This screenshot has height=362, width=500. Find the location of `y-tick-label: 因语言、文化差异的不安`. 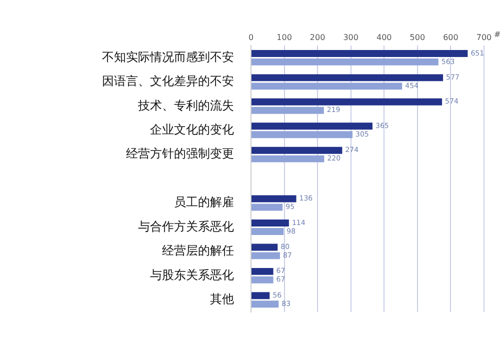

y-tick-label: 因语言、文化差异的不安 is located at coordinates (168, 81).